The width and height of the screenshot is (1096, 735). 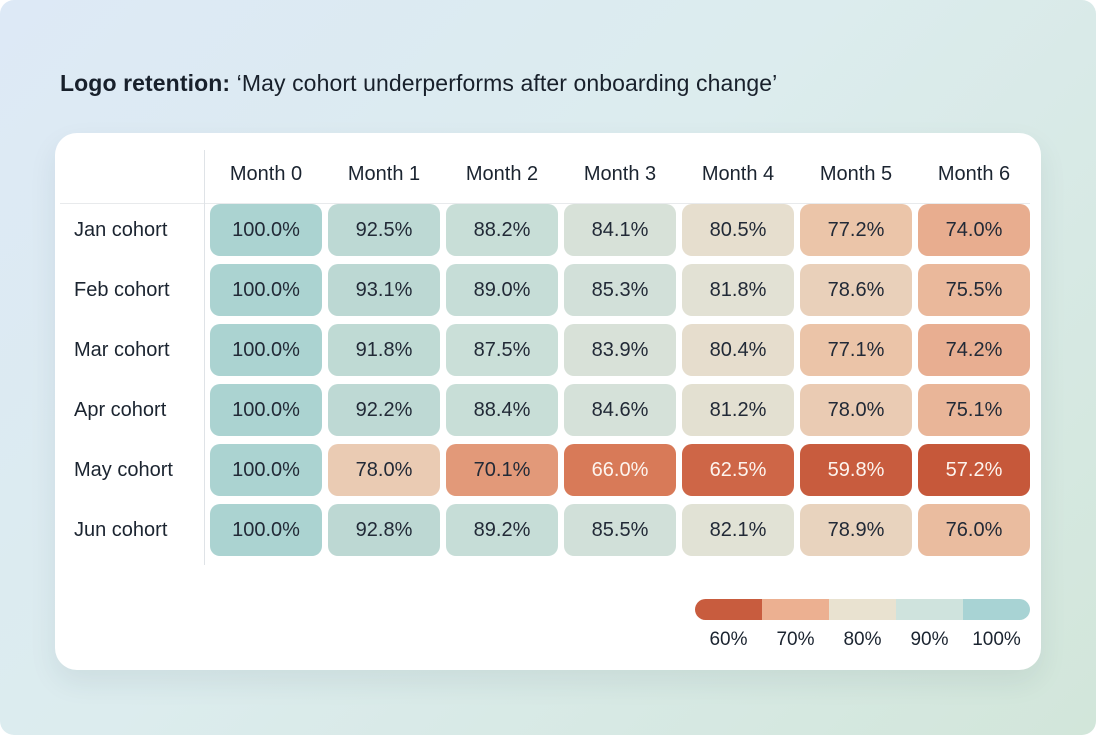 What do you see at coordinates (384, 230) in the screenshot?
I see `heatmap-cell: 92.5%` at bounding box center [384, 230].